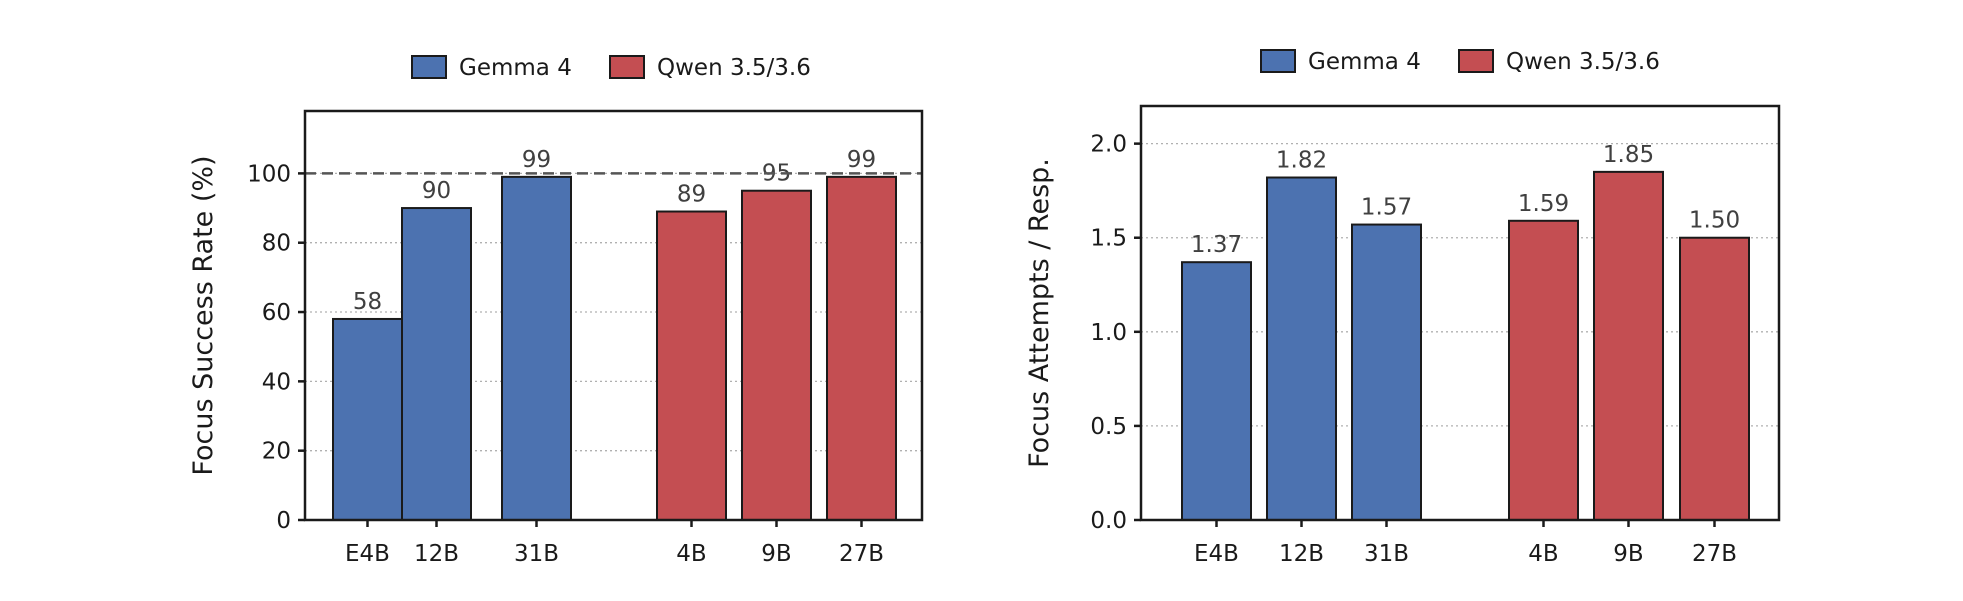  I want to click on data-label: 1.37, so click(1216, 245).